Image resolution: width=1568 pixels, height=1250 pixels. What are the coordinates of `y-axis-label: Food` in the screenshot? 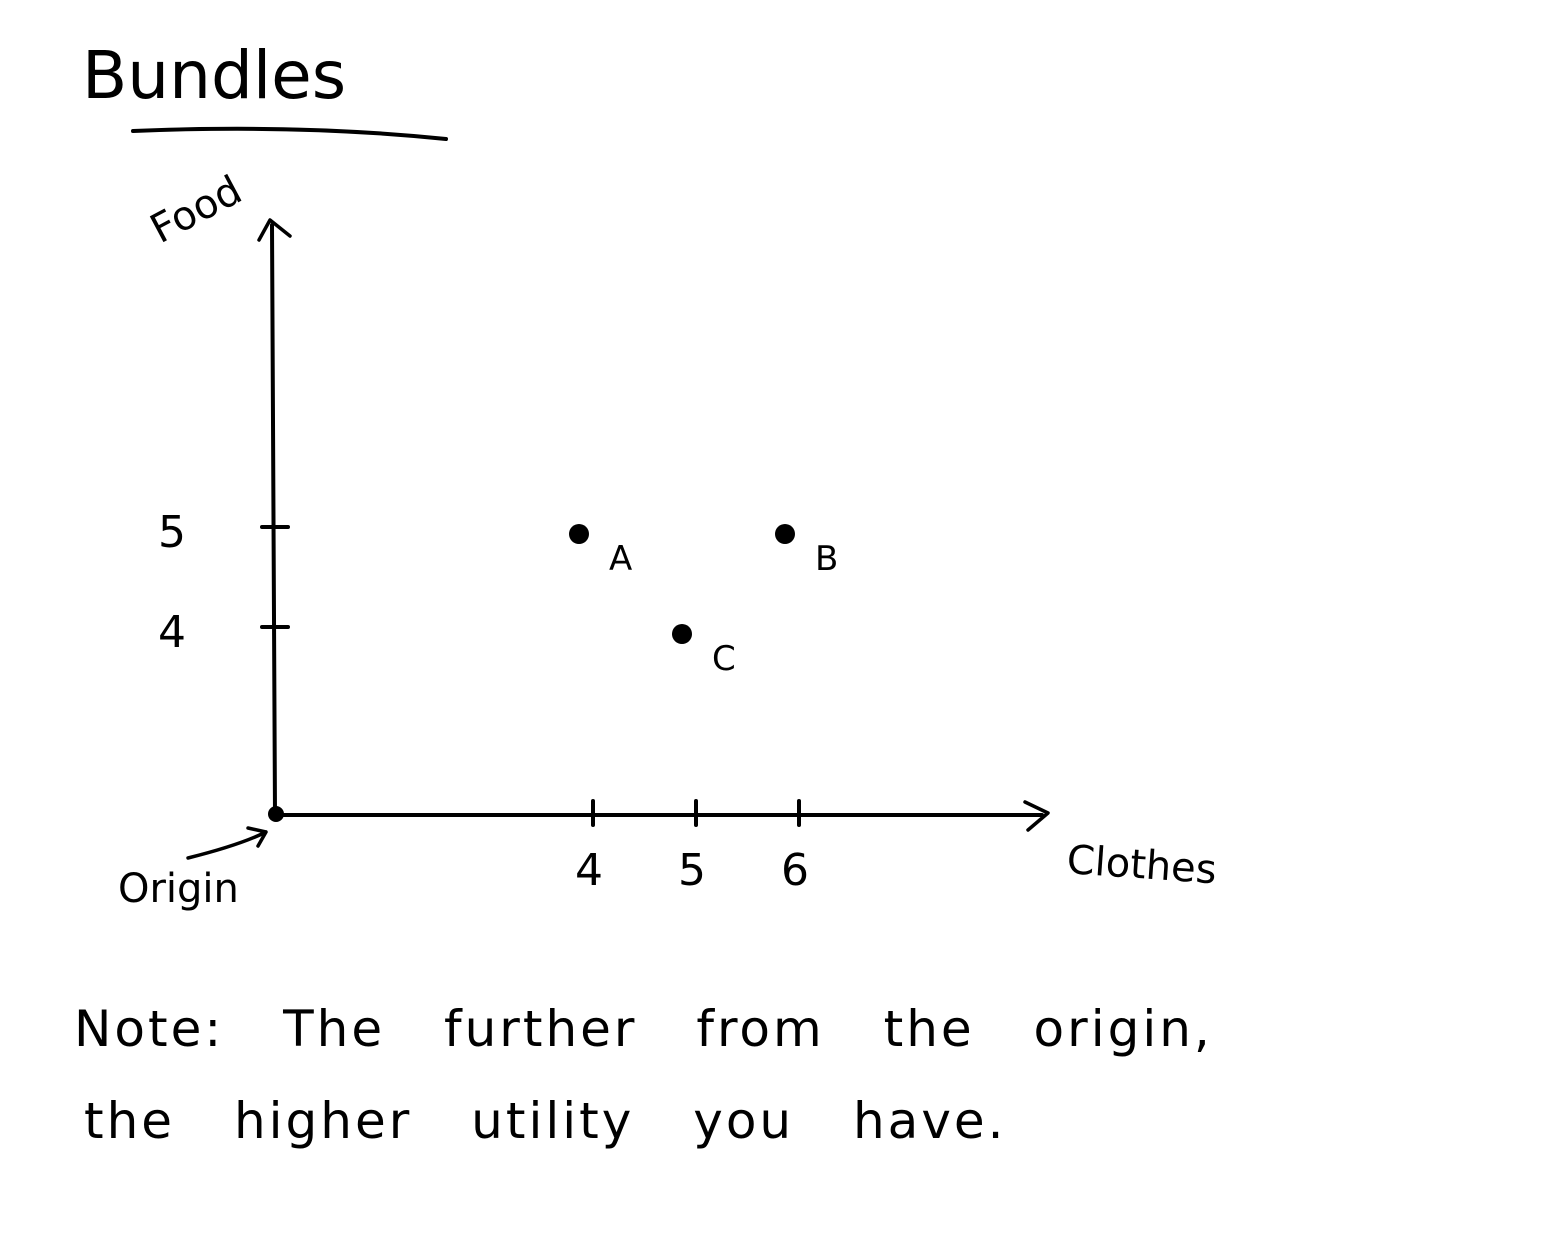 It's located at (196, 210).